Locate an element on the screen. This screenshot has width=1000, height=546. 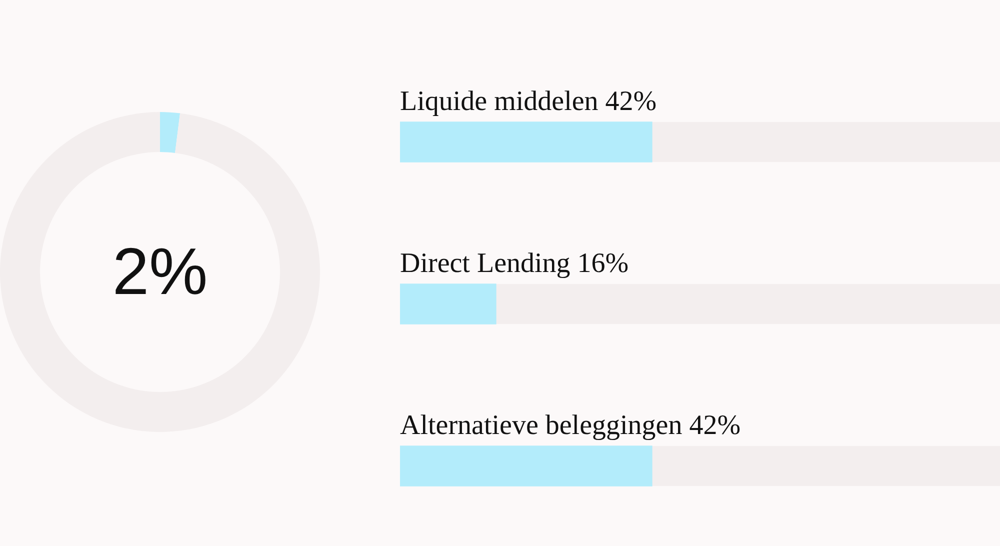
category-label: Alternatieve beleggingen is located at coordinates (541, 425).